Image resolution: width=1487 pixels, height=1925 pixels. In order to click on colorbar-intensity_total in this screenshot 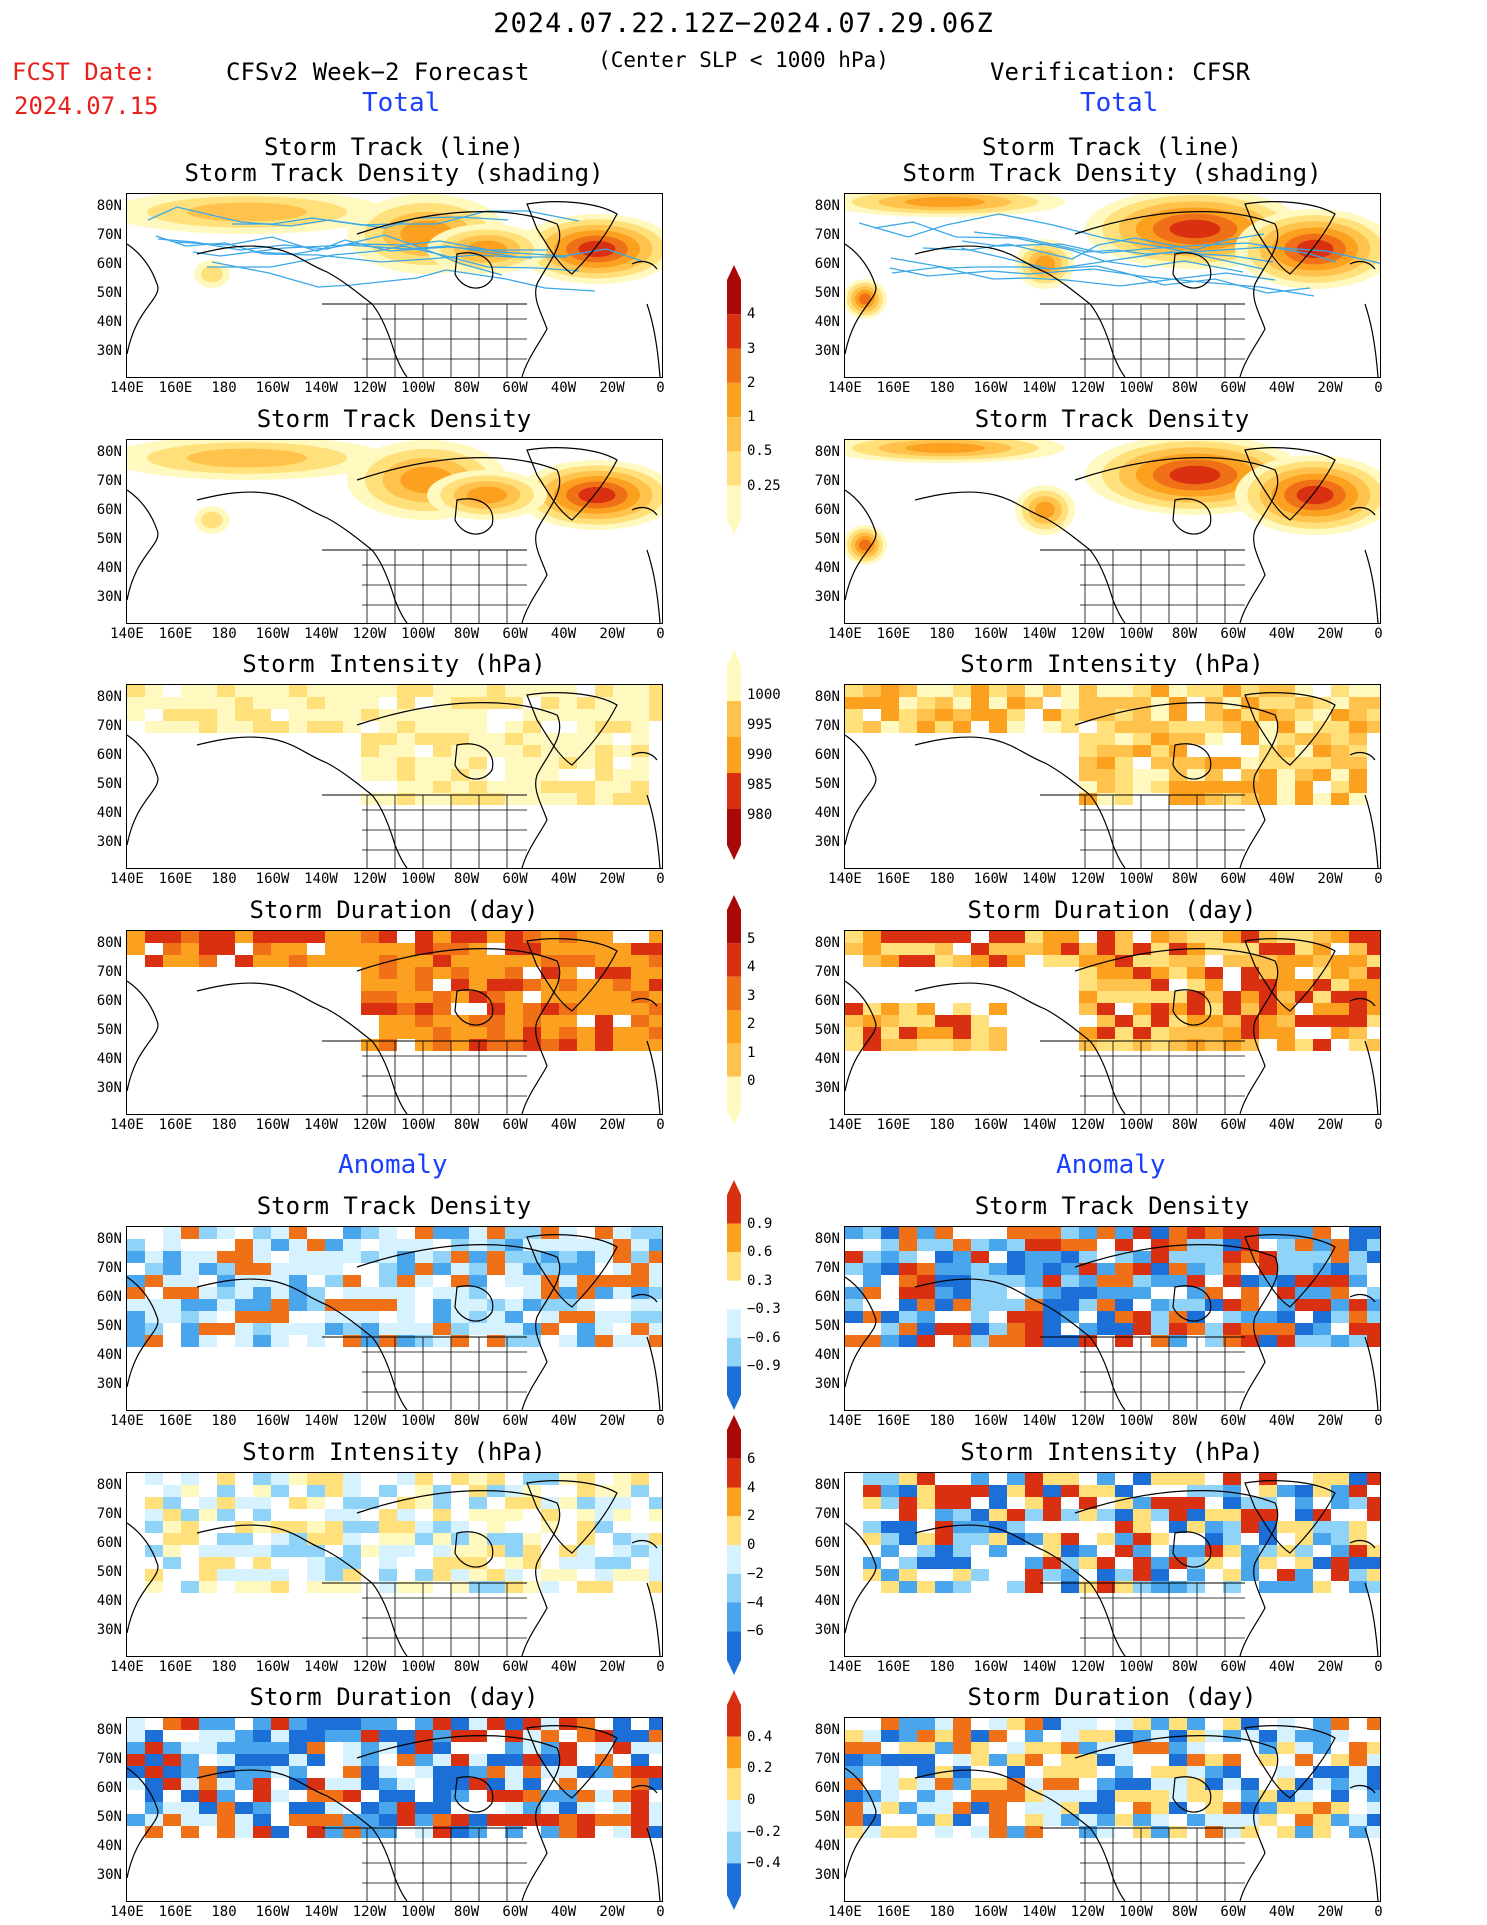, I will do `click(734, 755)`.